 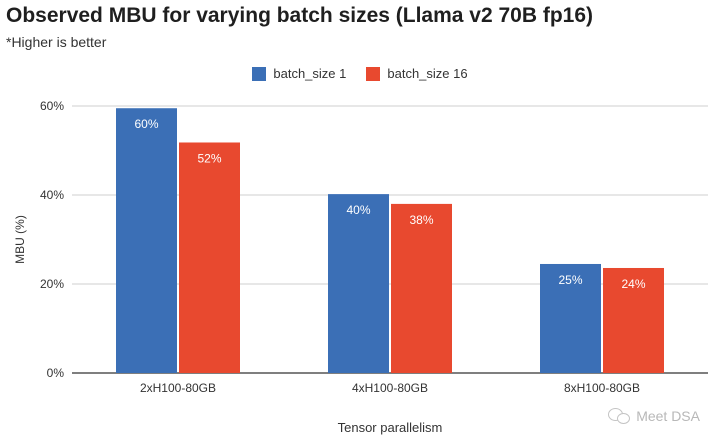 I want to click on x-axis-label: Tensor parallelism, so click(x=390, y=427).